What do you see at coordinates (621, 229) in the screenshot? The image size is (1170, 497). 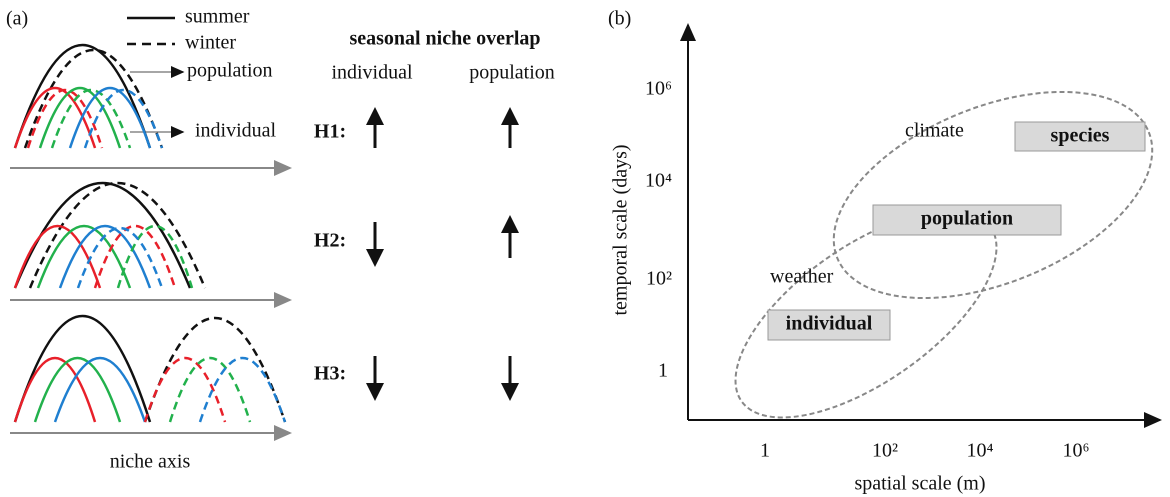 I see `axis-label: temporal scale (days)` at bounding box center [621, 229].